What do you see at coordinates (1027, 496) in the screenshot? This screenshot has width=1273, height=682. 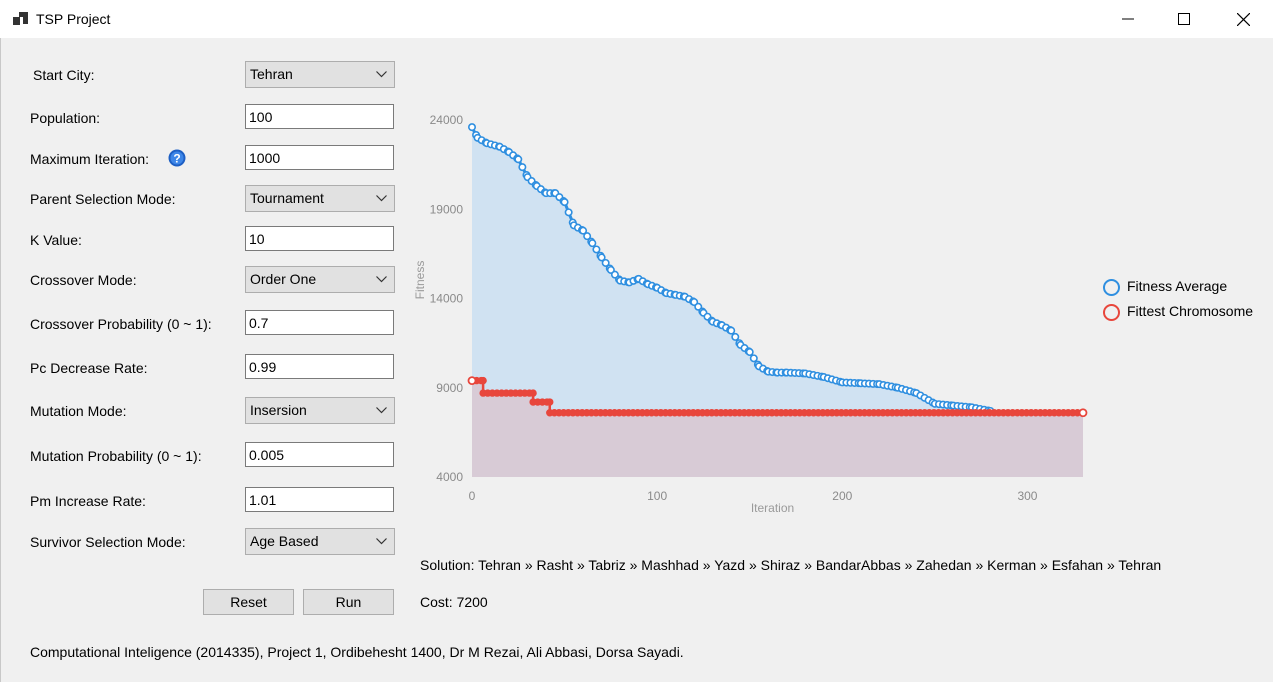 I see `x-tick-label: 300` at bounding box center [1027, 496].